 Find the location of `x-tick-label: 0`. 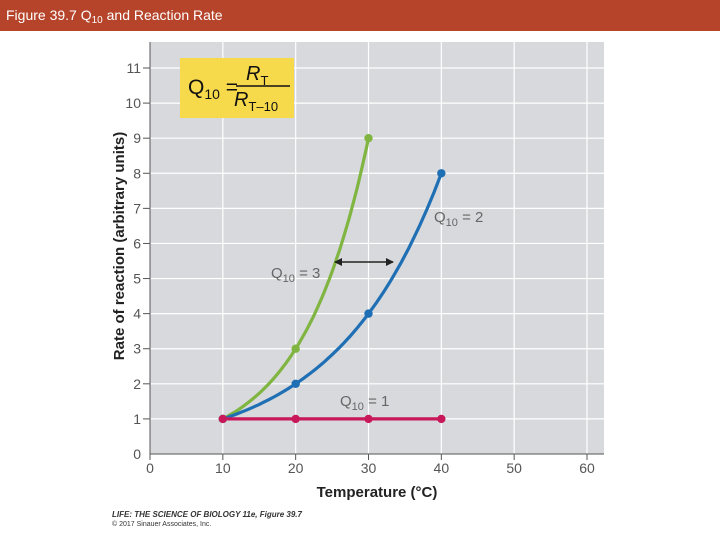

x-tick-label: 0 is located at coordinates (150, 468).